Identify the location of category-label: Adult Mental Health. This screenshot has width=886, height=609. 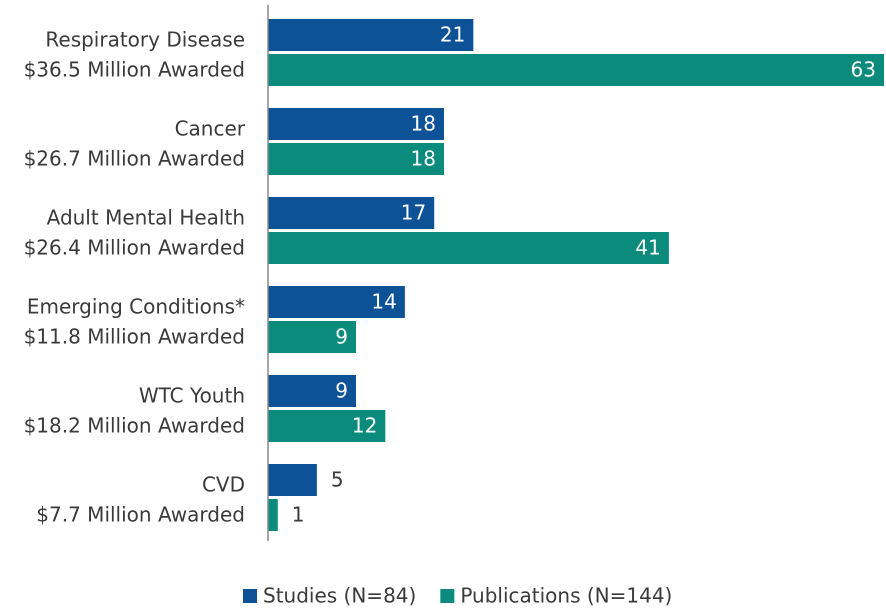
(146, 218).